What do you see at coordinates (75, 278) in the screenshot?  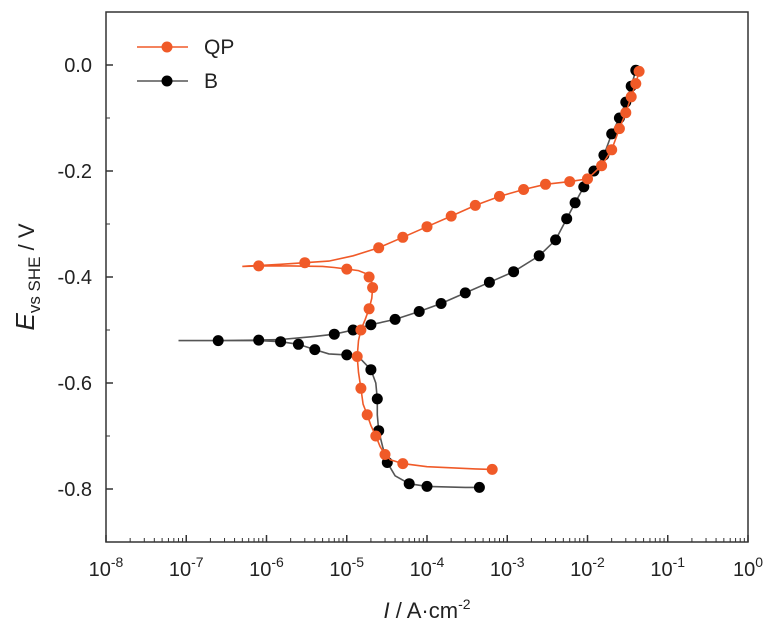 I see `y-tick-label: -0.4` at bounding box center [75, 278].